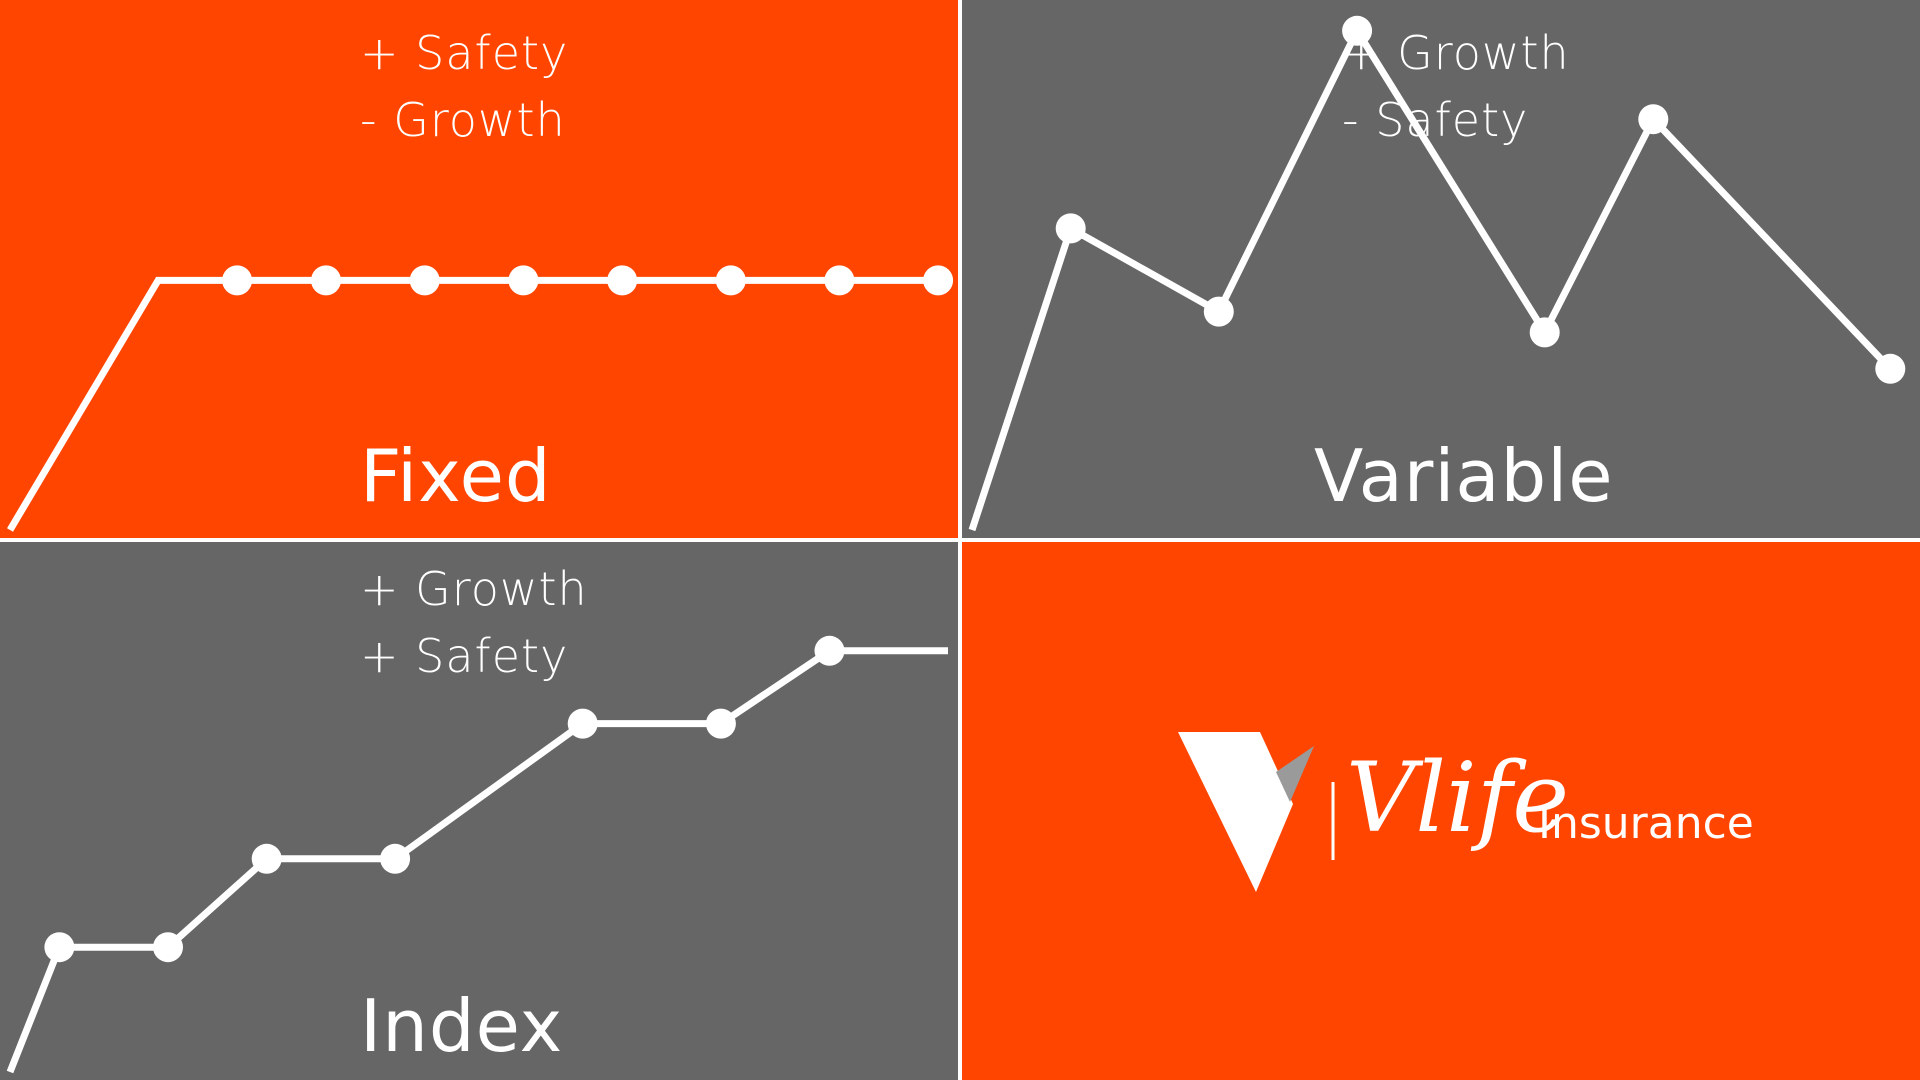 The width and height of the screenshot is (1920, 1080). I want to click on index-pro-safety: + Safety, so click(464, 656).